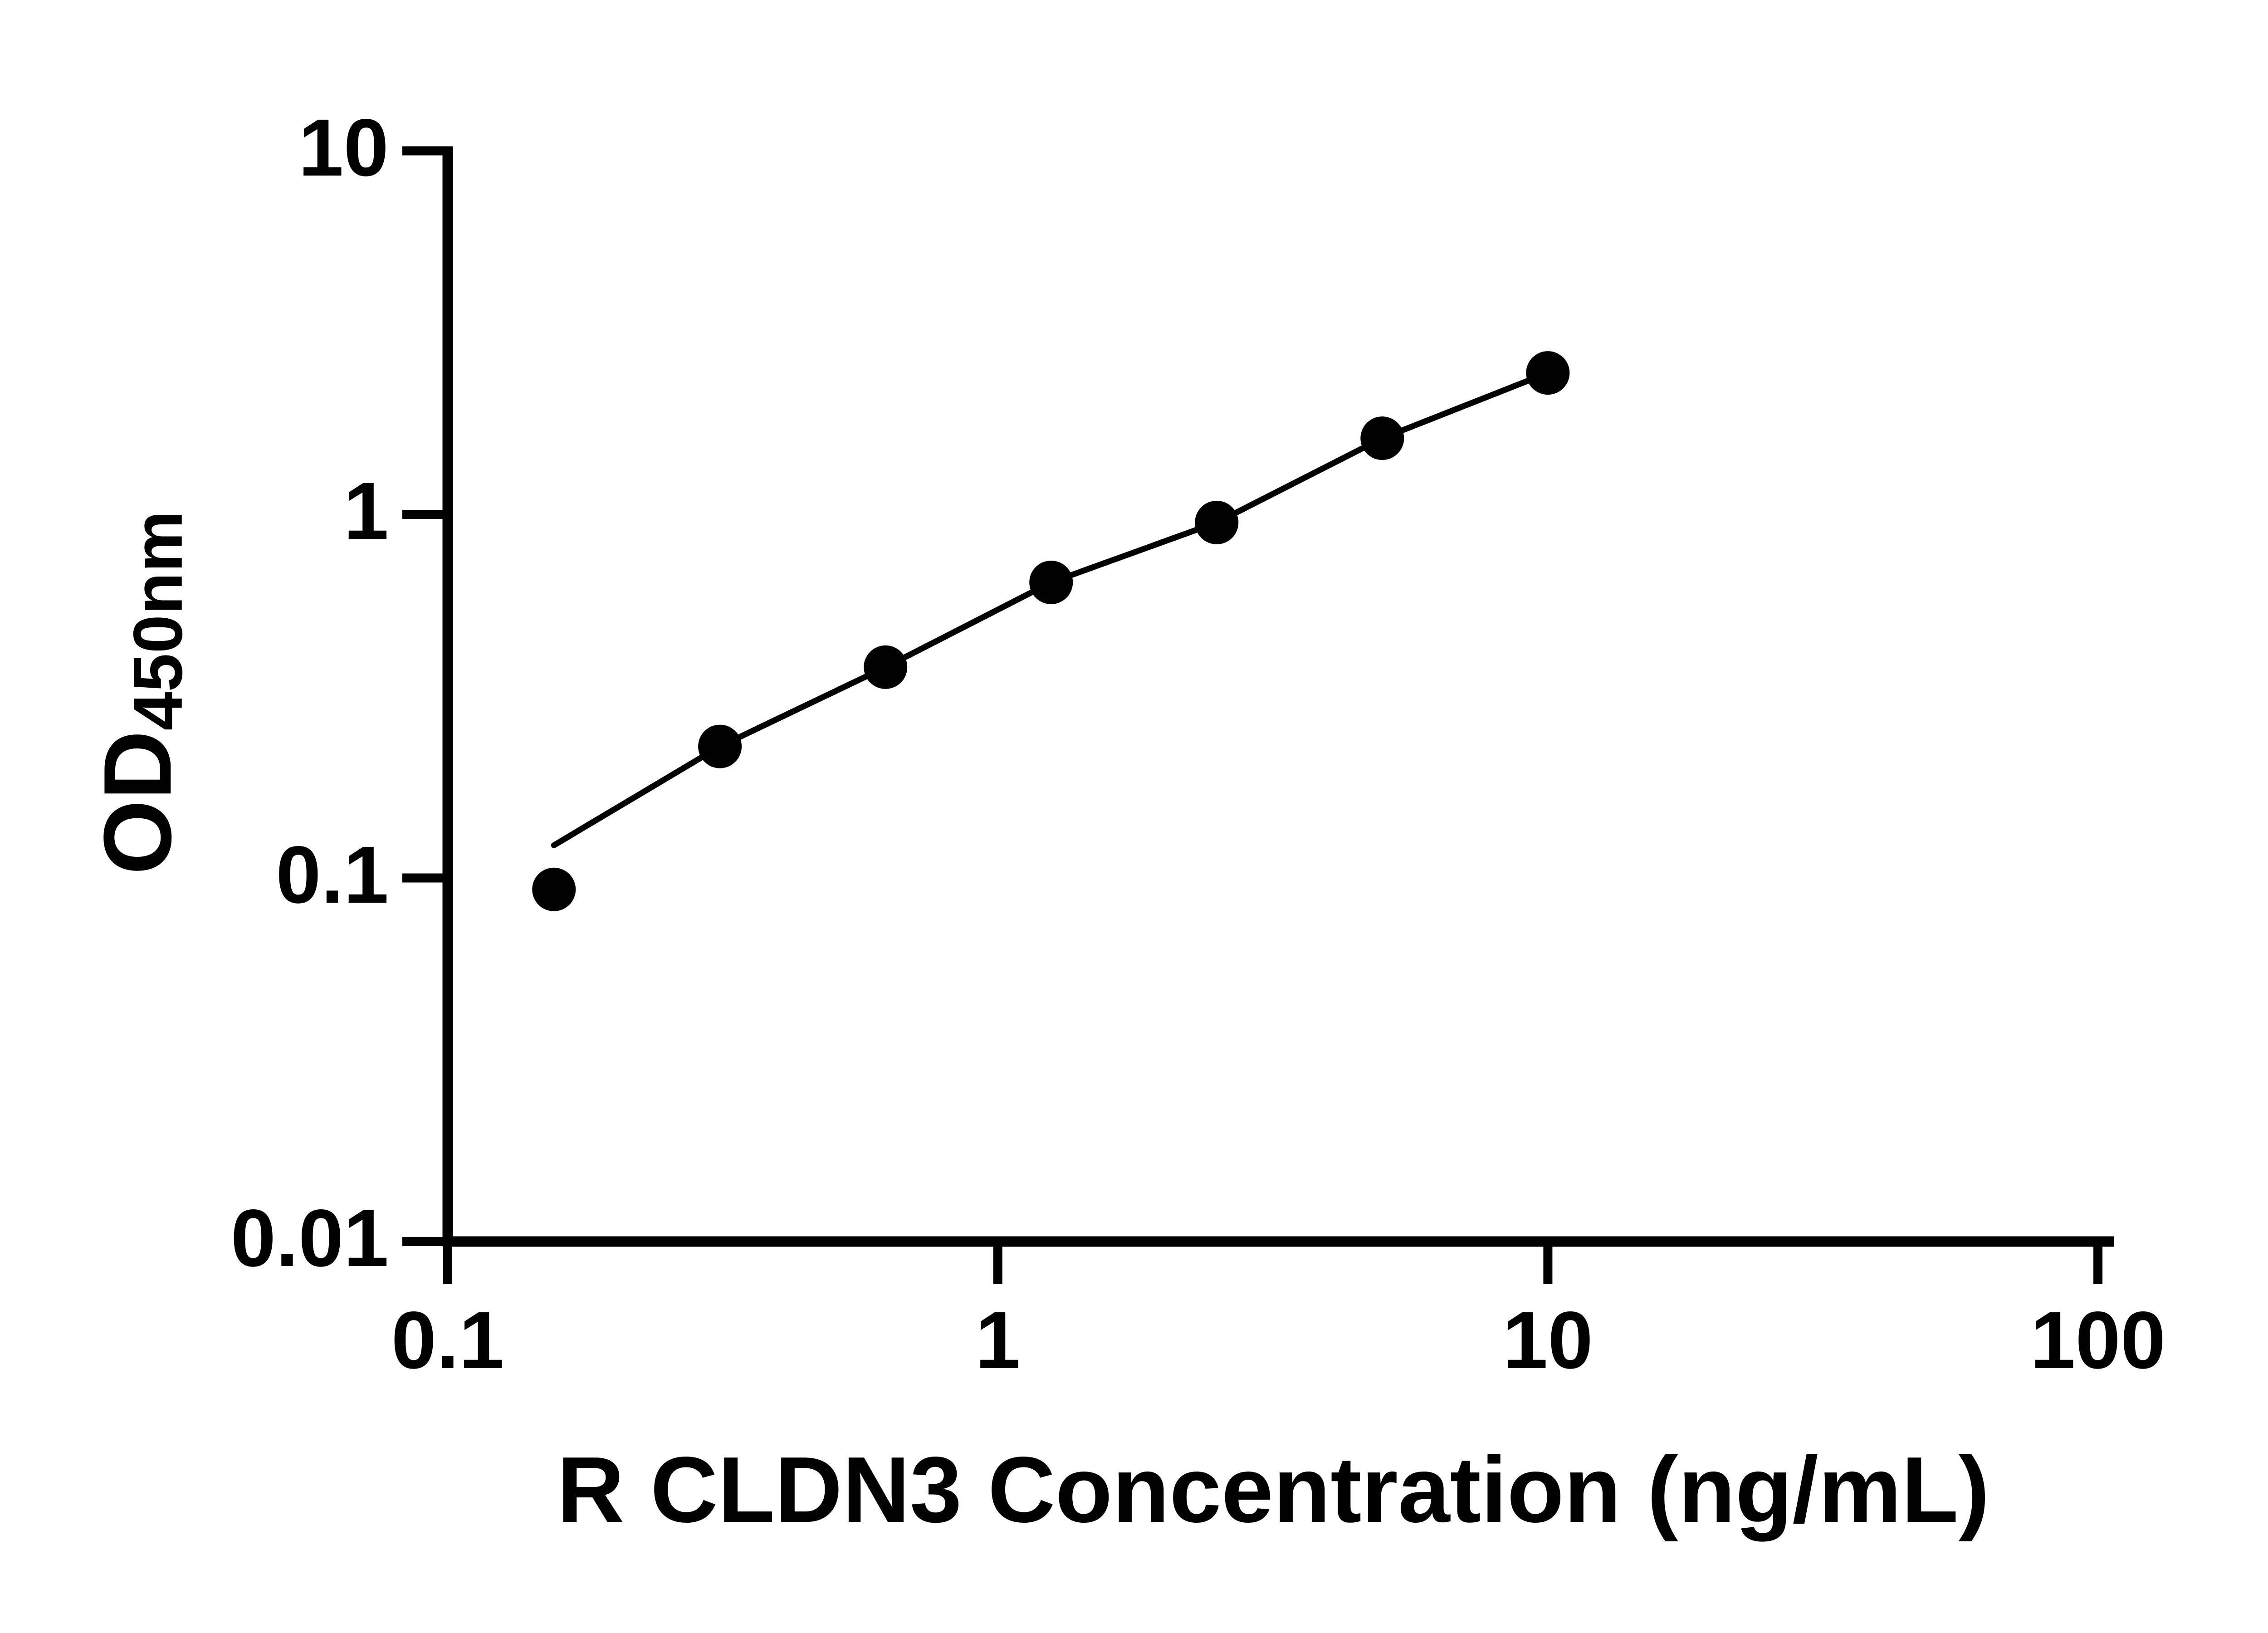  Describe the element at coordinates (366, 511) in the screenshot. I see `y-tick-label: 1` at that location.